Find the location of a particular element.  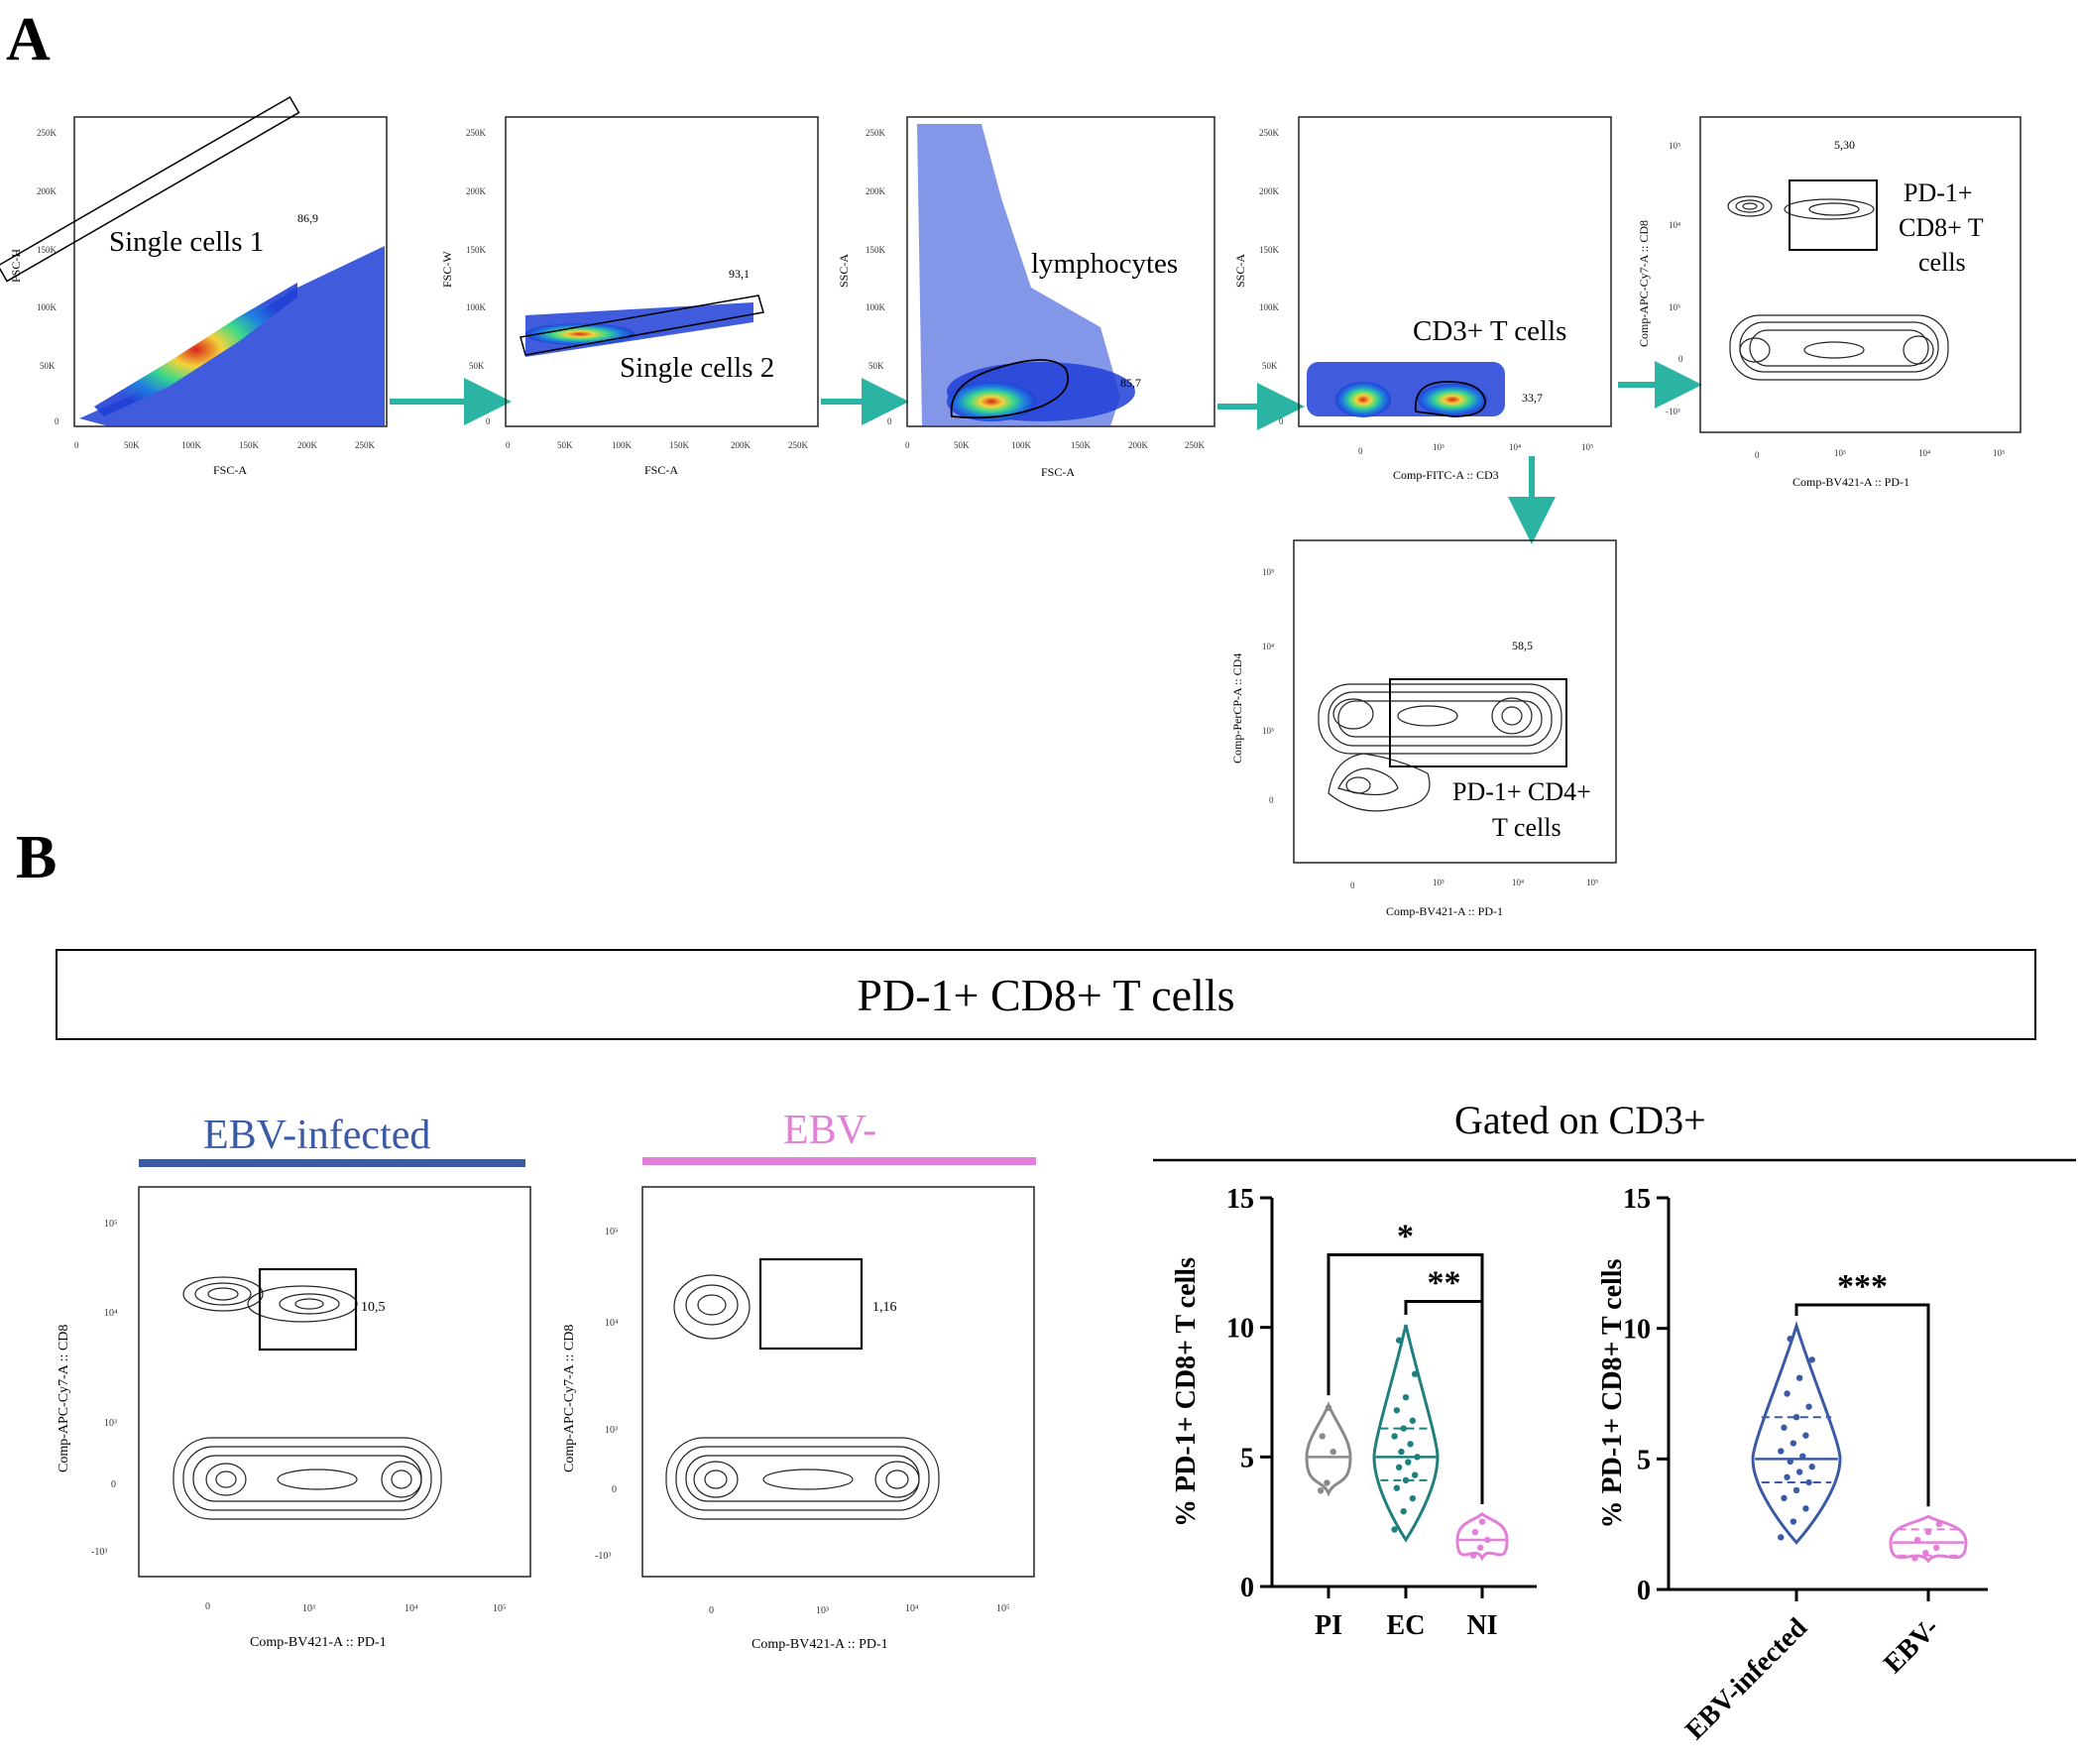

gate-value: 86,9 is located at coordinates (307, 218).